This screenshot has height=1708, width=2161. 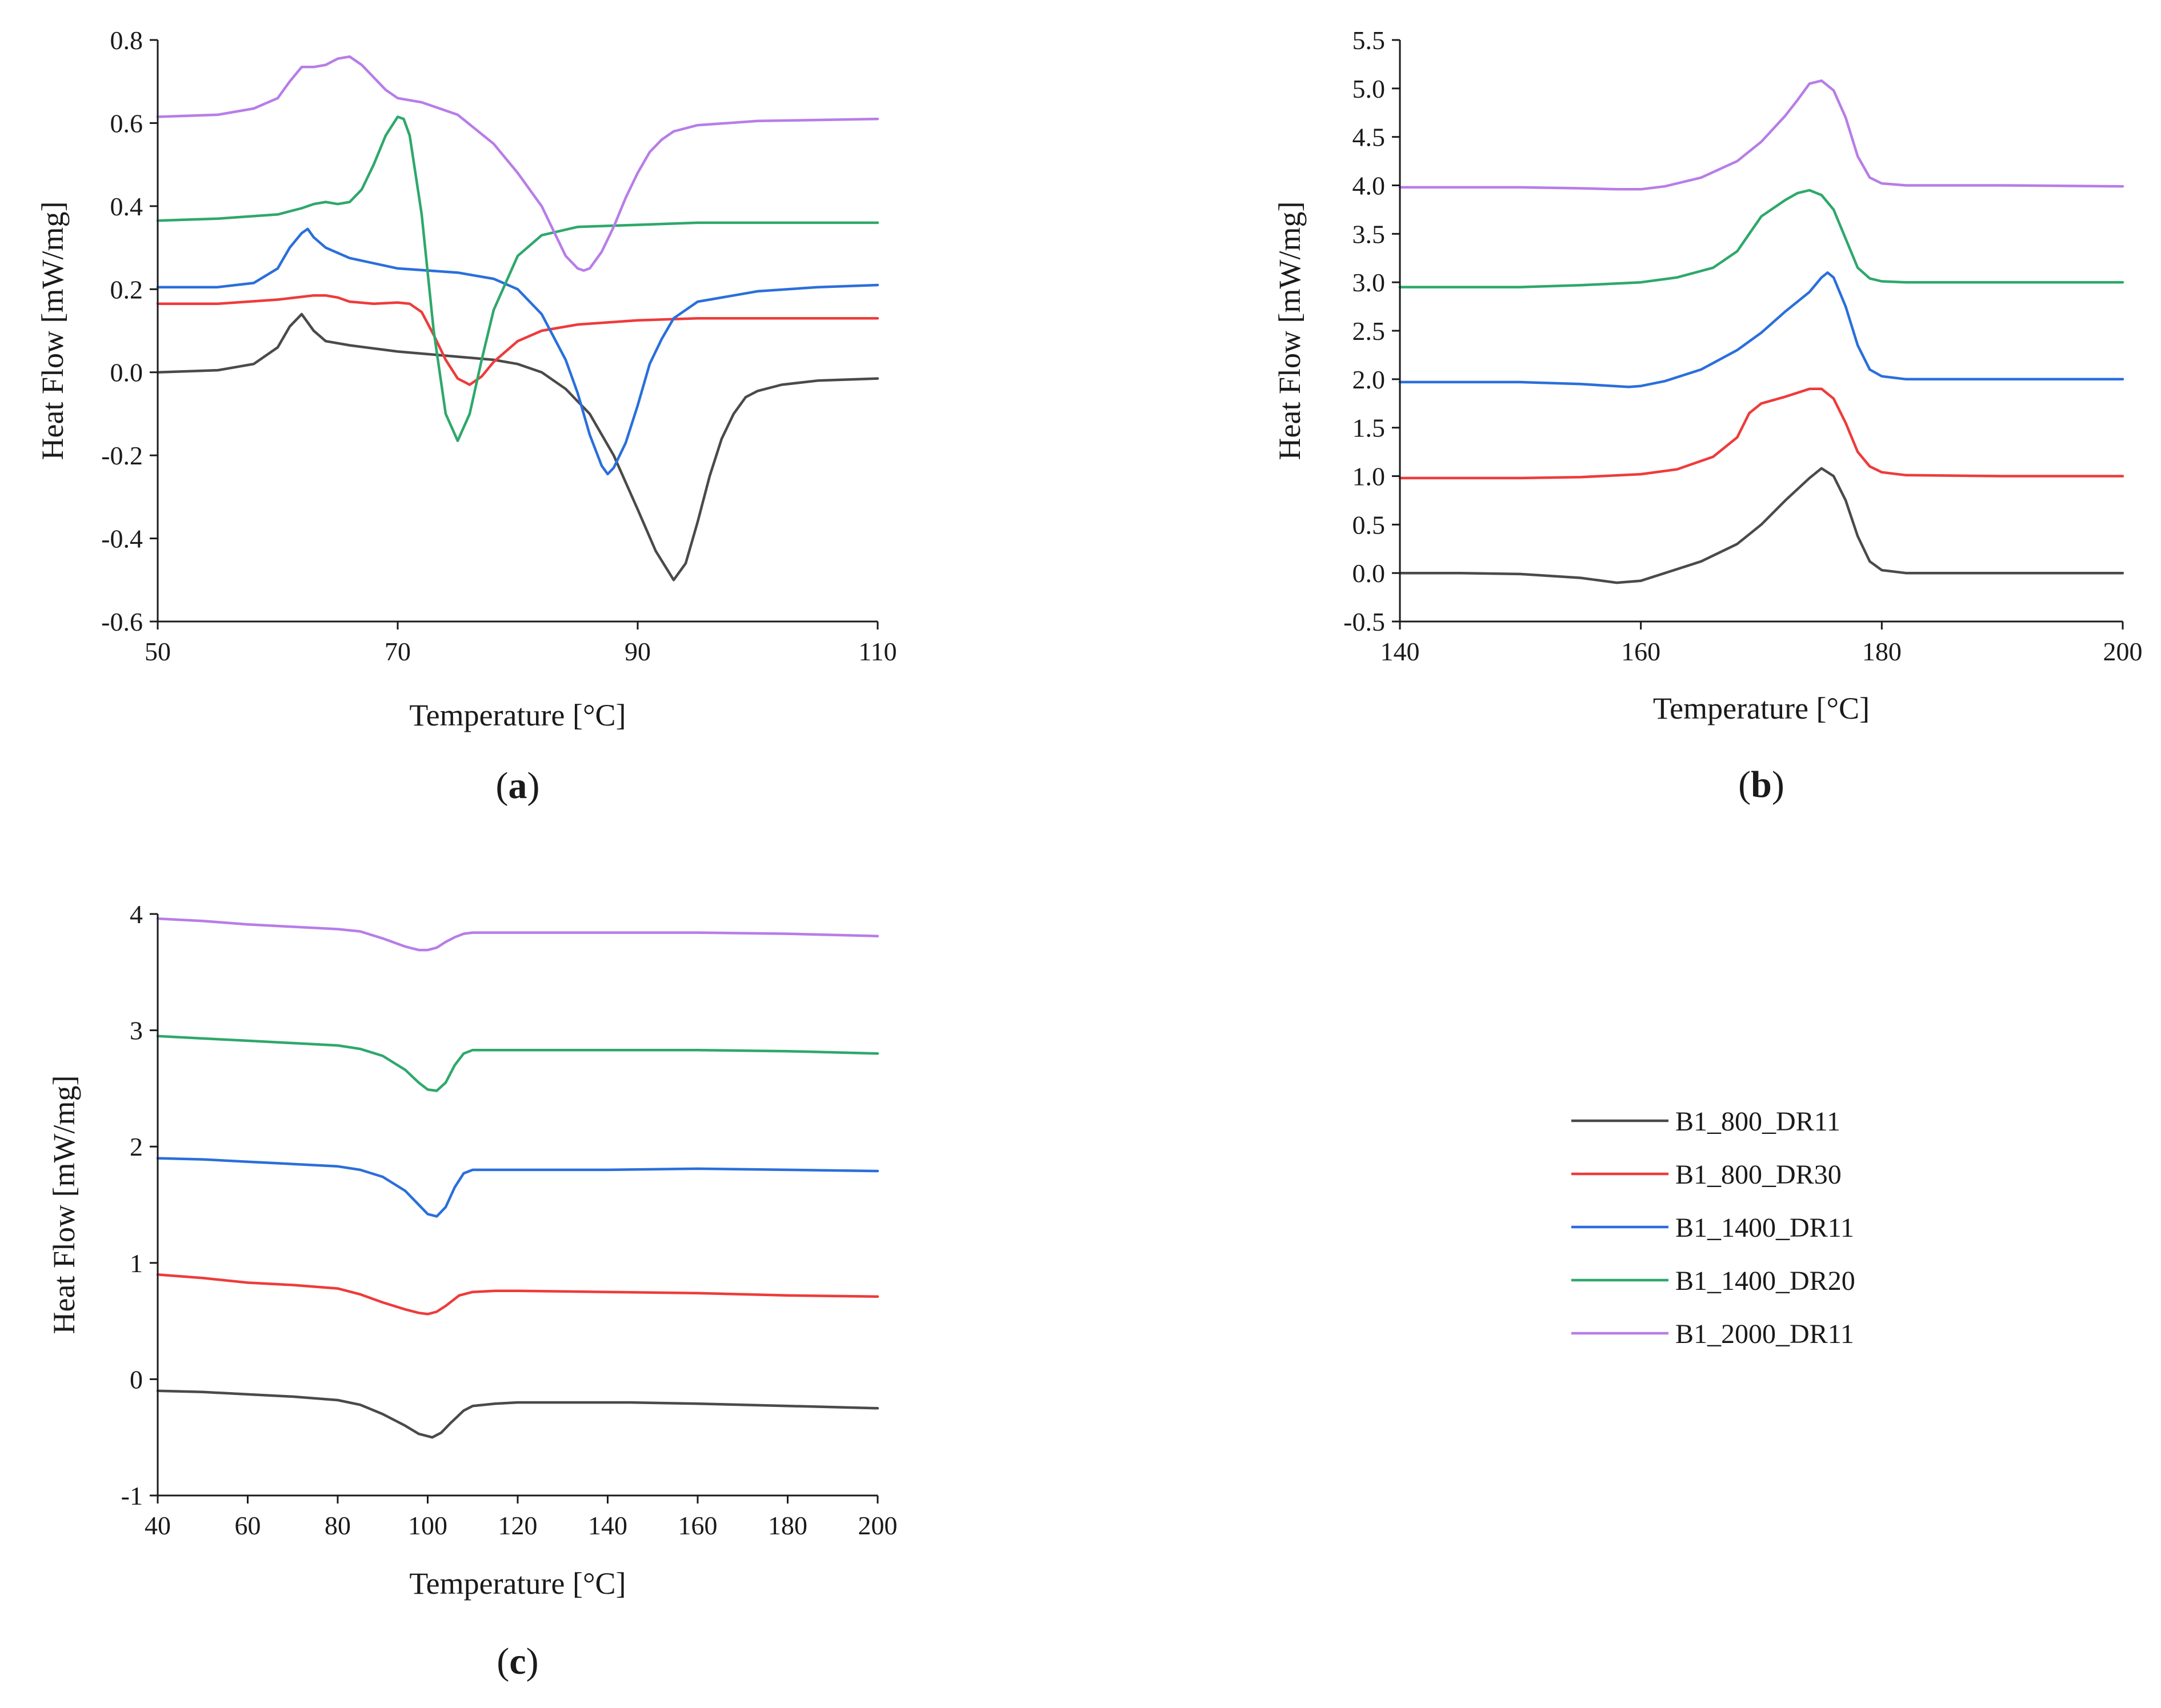 I want to click on y-tick-label: 5.0, so click(x=1369, y=89).